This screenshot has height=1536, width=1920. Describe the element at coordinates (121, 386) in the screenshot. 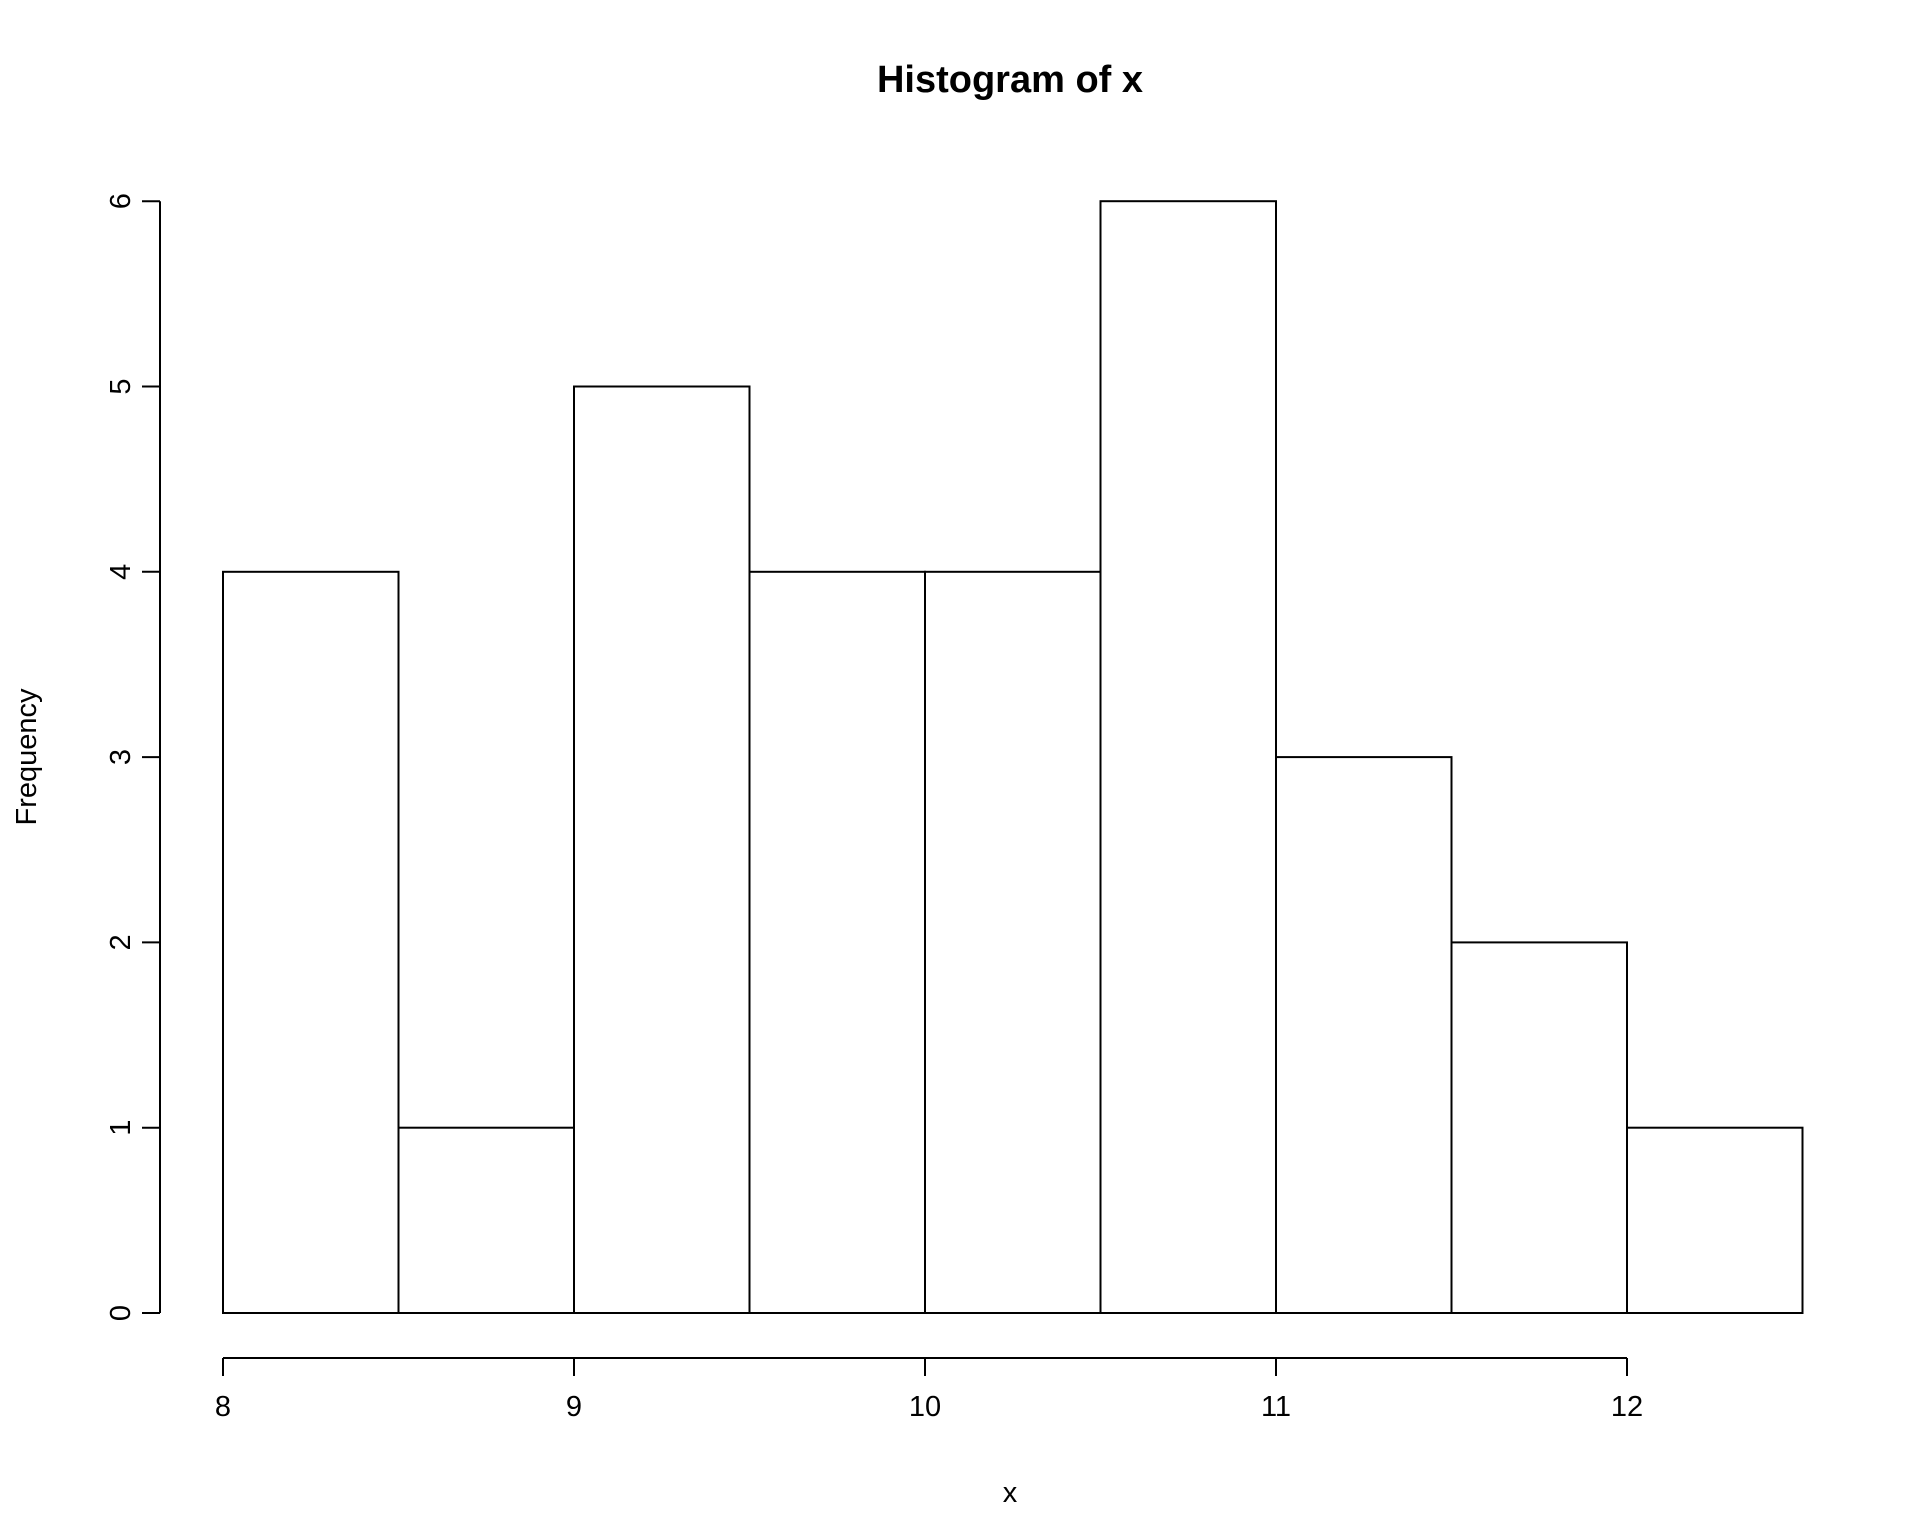

I see `y-tick-label-5: 5` at that location.